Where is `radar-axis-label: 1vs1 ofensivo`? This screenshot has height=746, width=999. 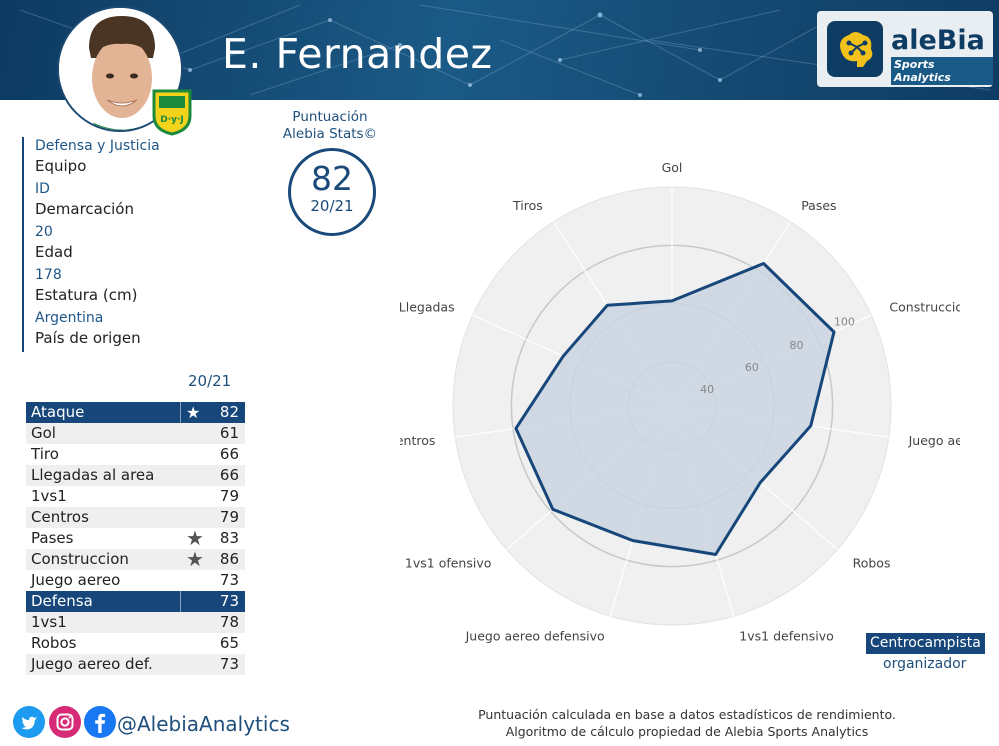 radar-axis-label: 1vs1 ofensivo is located at coordinates (448, 563).